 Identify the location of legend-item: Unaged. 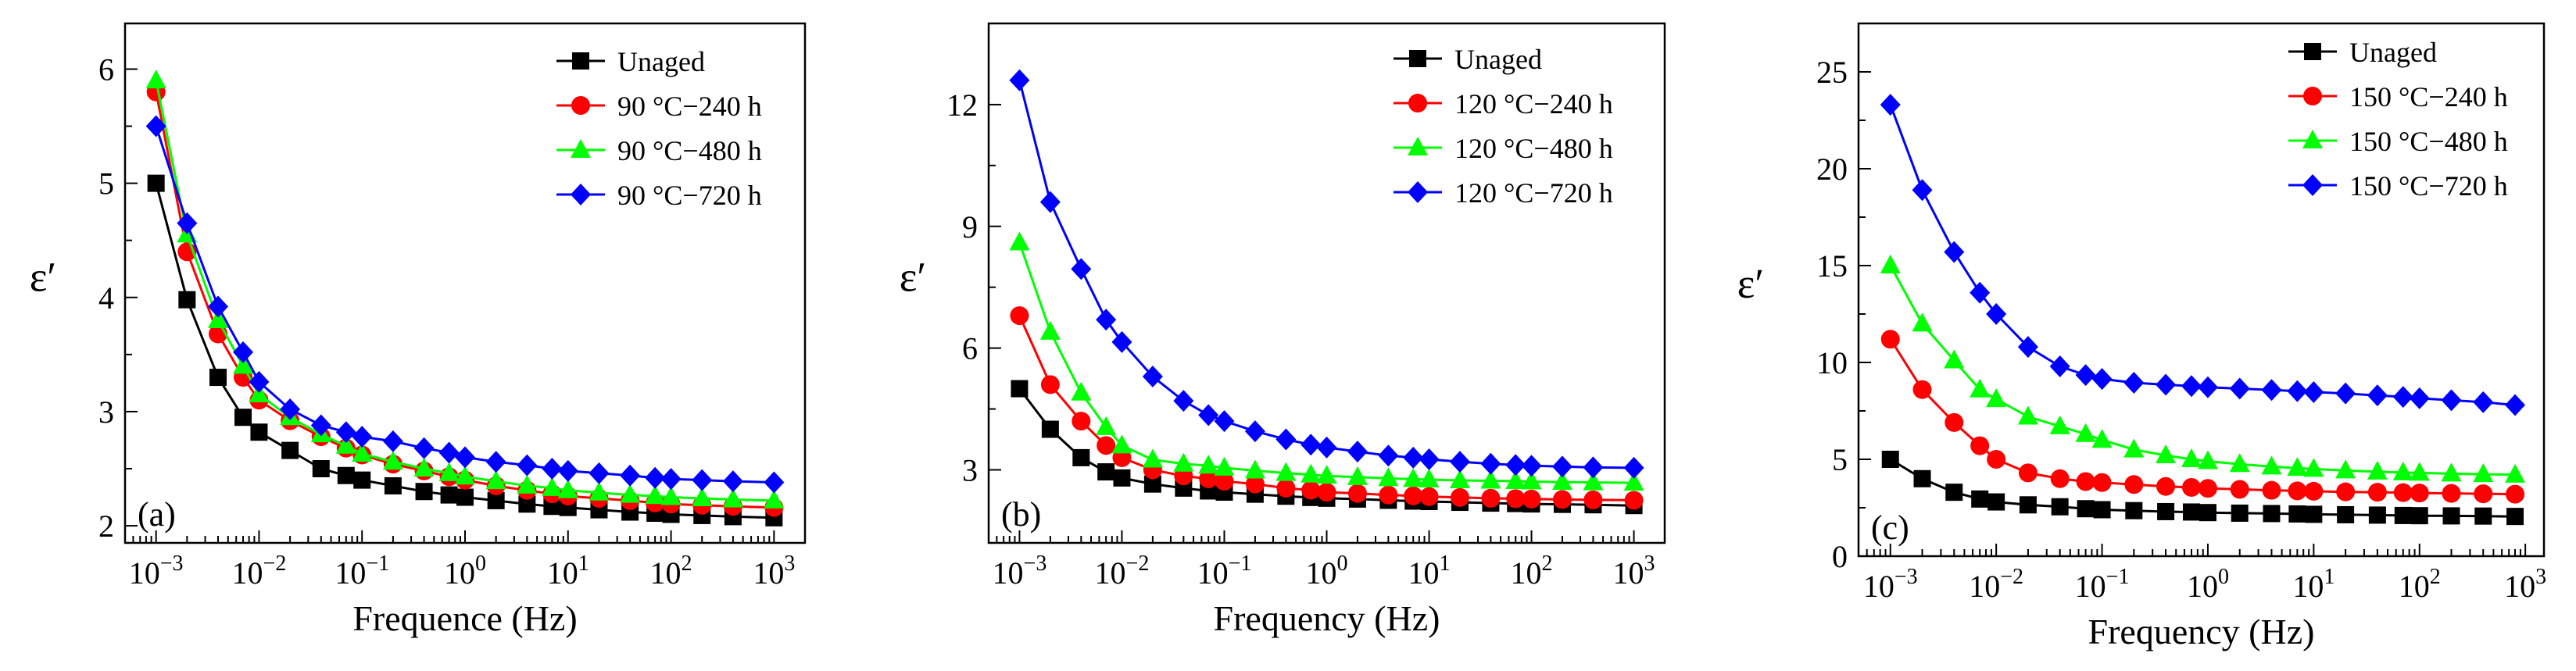
(1468, 59).